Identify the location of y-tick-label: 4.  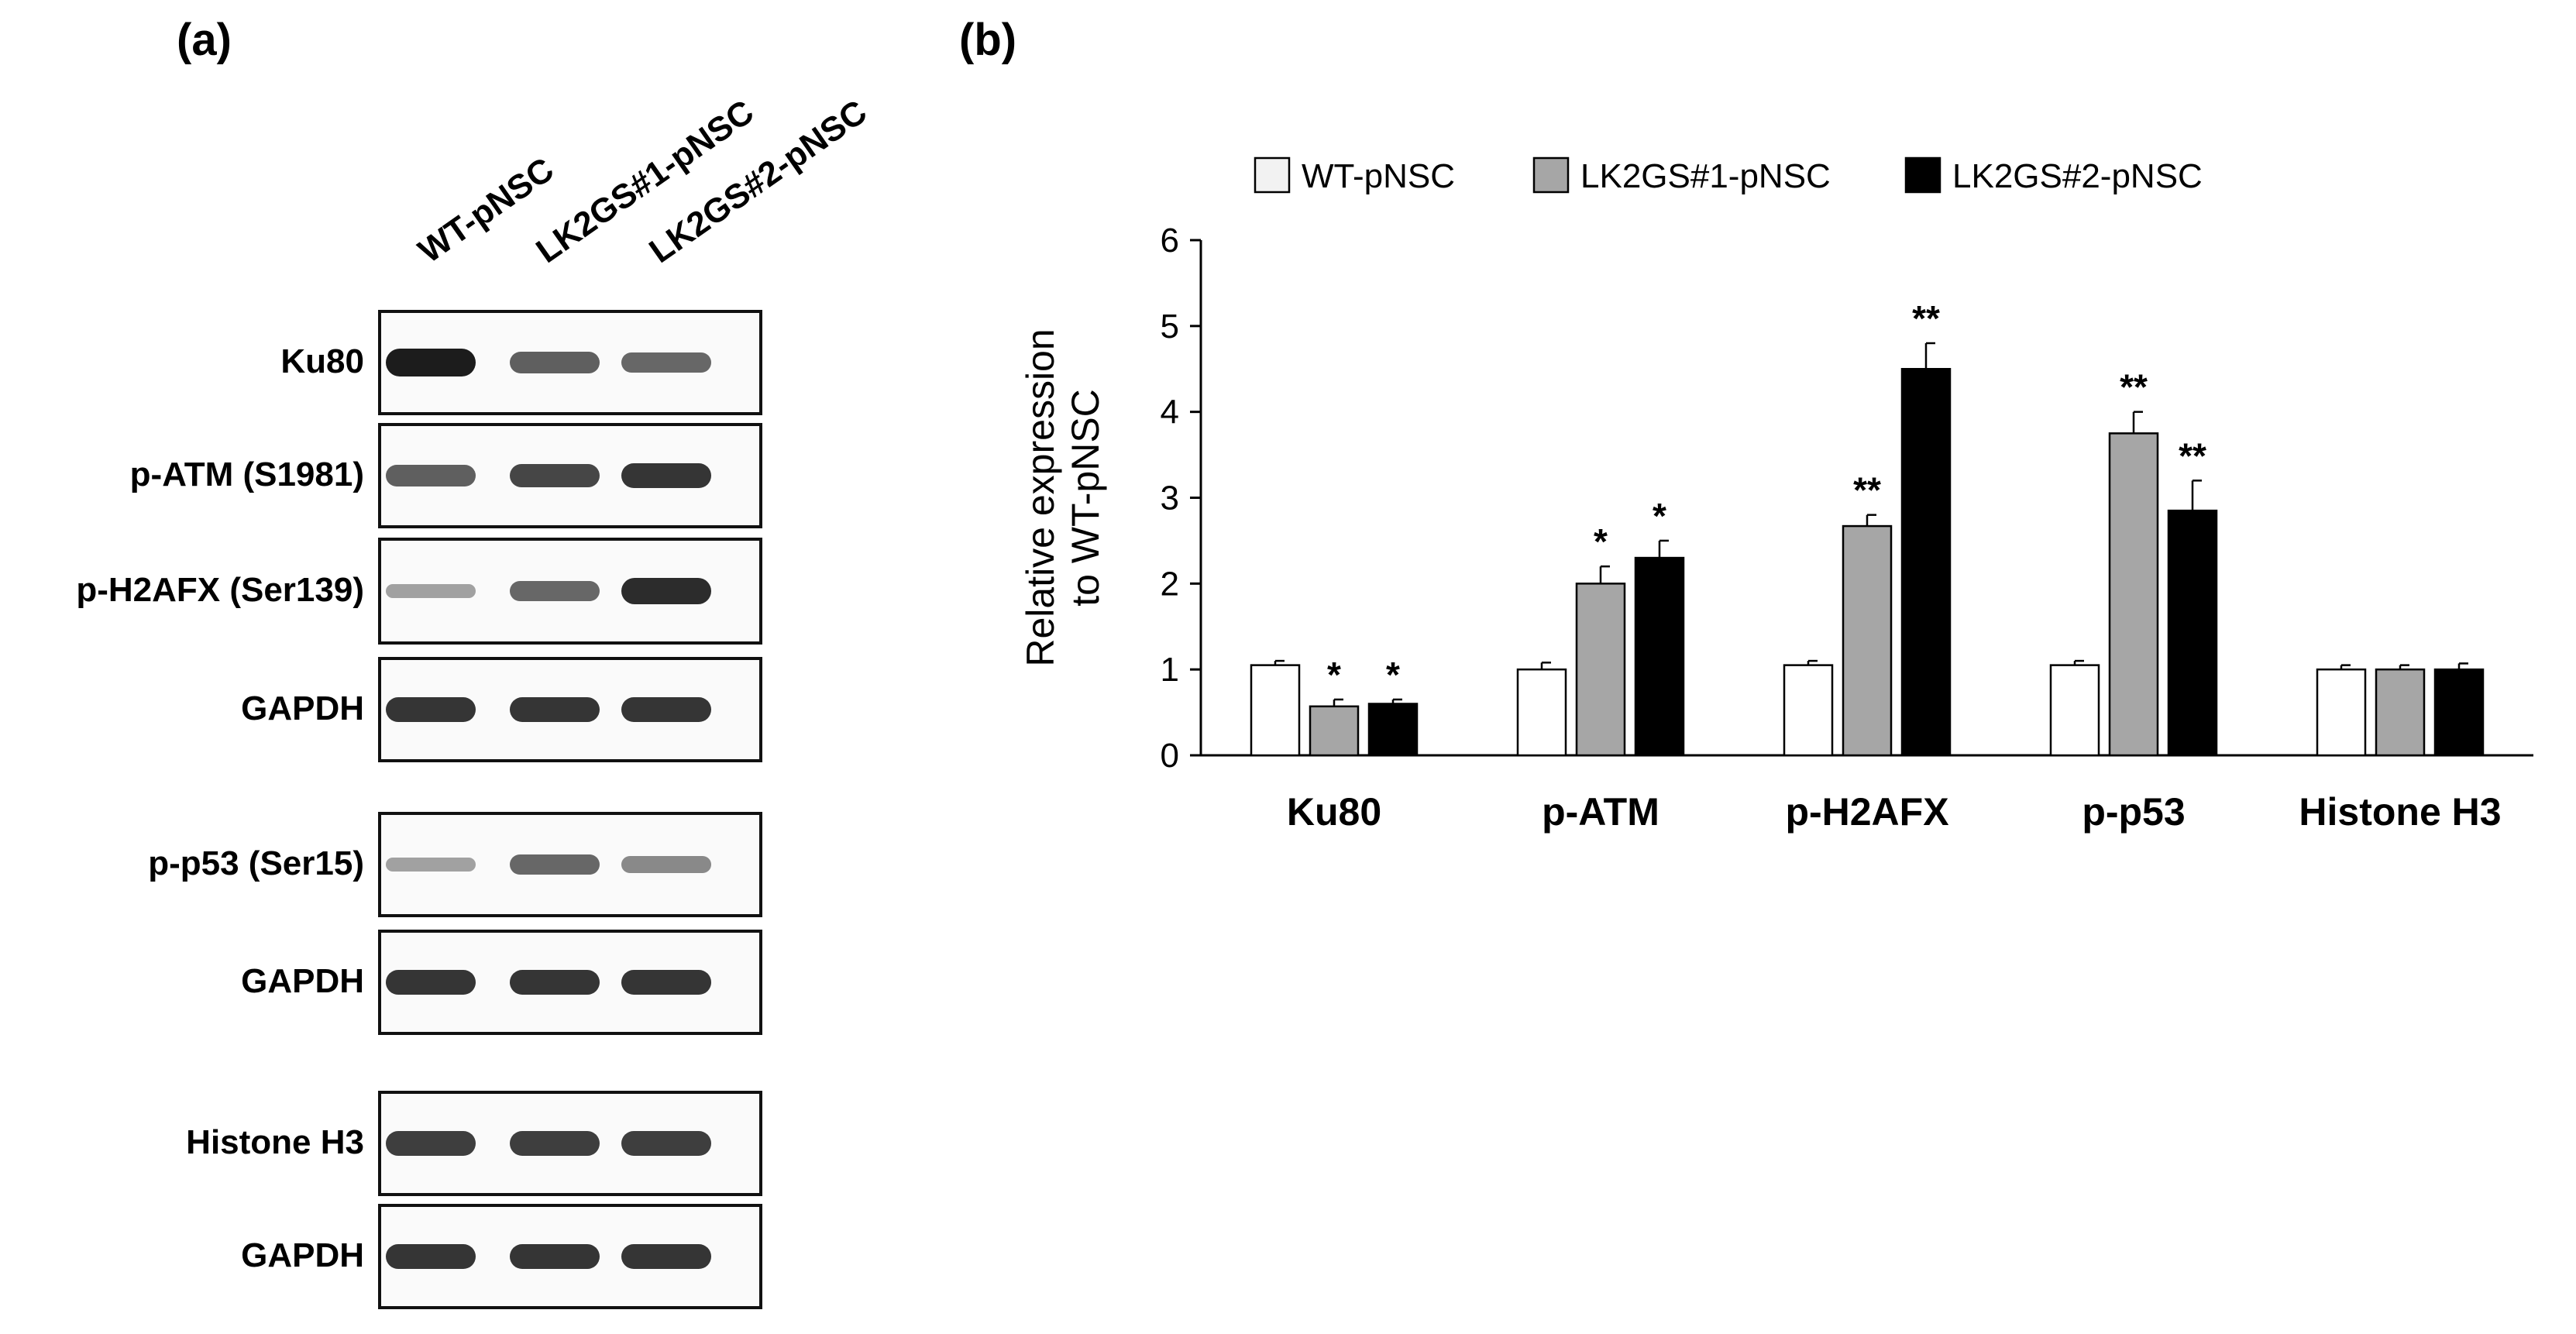
(1170, 412).